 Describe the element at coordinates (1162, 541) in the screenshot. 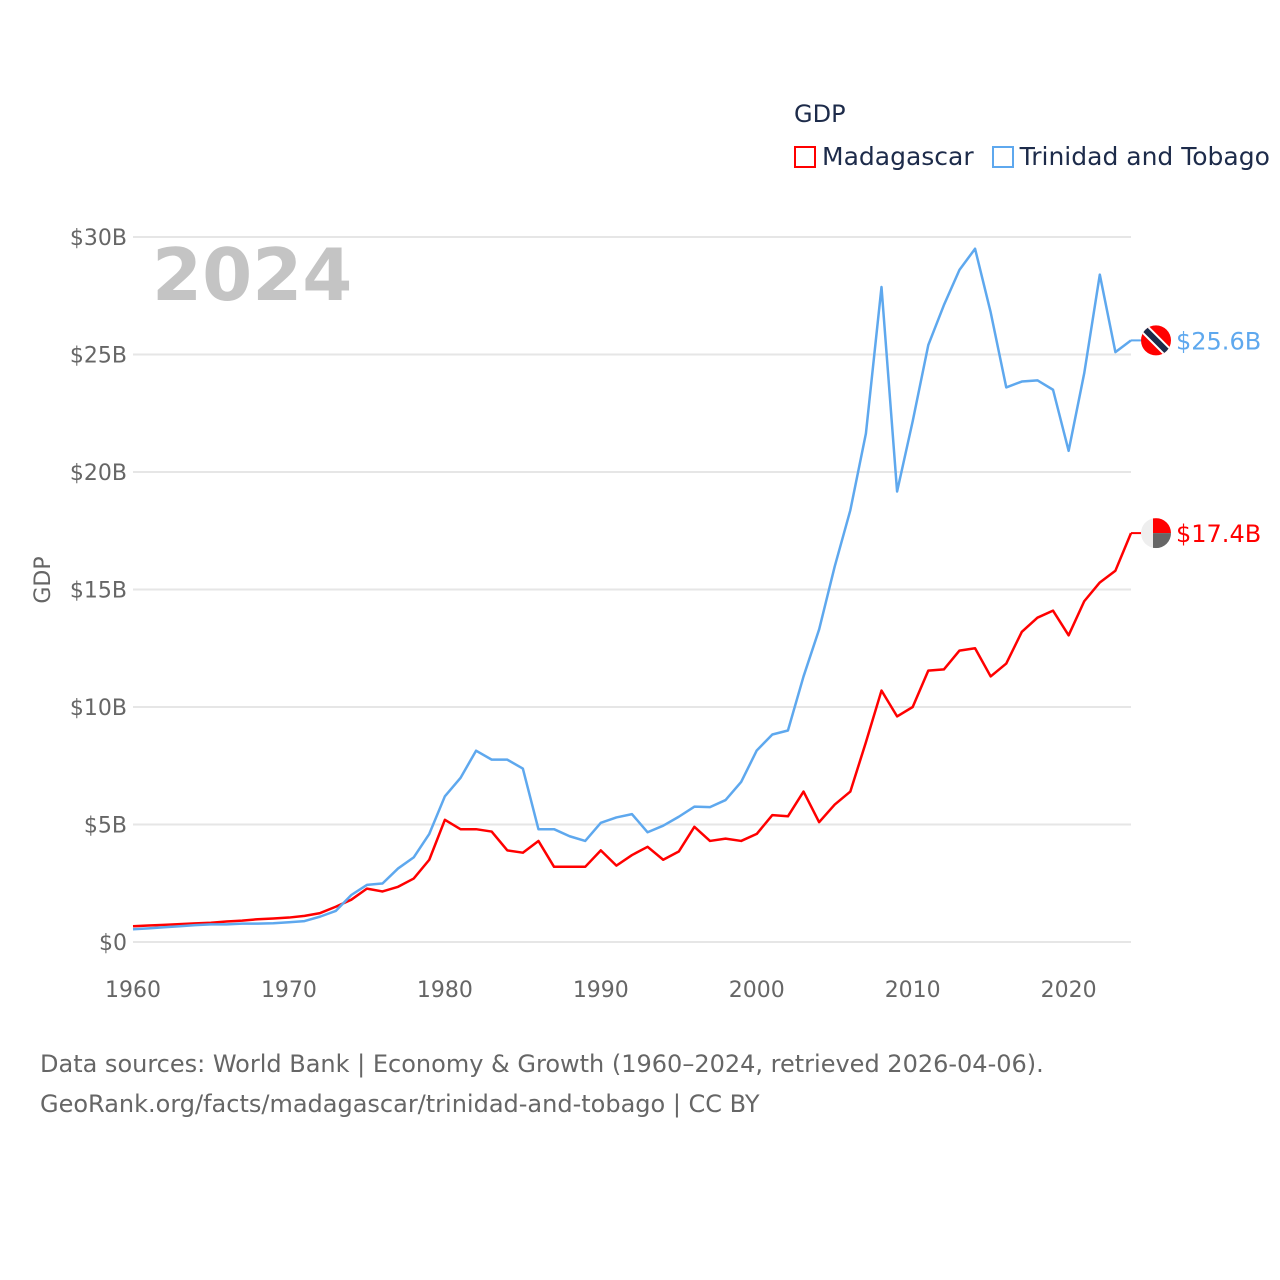

I see `flag-green` at that location.